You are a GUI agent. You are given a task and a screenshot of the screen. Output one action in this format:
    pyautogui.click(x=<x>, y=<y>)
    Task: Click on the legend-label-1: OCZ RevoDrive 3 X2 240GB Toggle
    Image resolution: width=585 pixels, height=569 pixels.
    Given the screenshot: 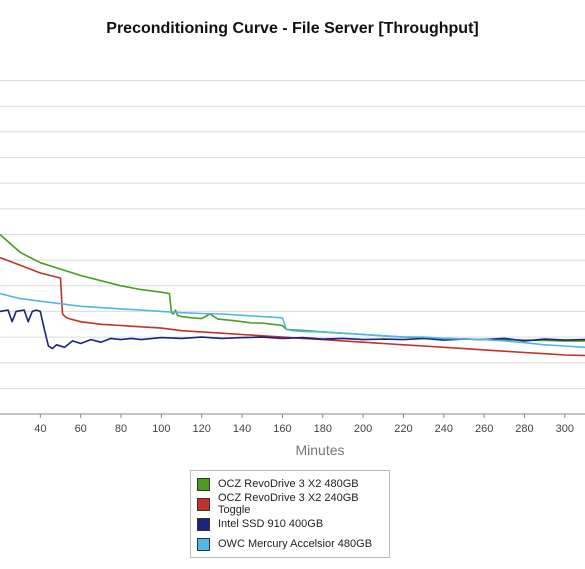 What is the action you would take?
    pyautogui.click(x=288, y=504)
    